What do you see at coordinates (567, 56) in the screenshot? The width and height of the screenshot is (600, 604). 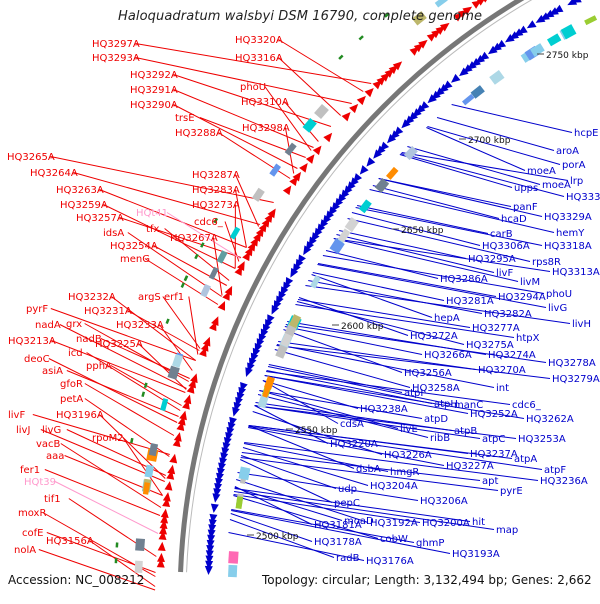 I see `kbp-tick-label: 2750 kbp` at bounding box center [567, 56].